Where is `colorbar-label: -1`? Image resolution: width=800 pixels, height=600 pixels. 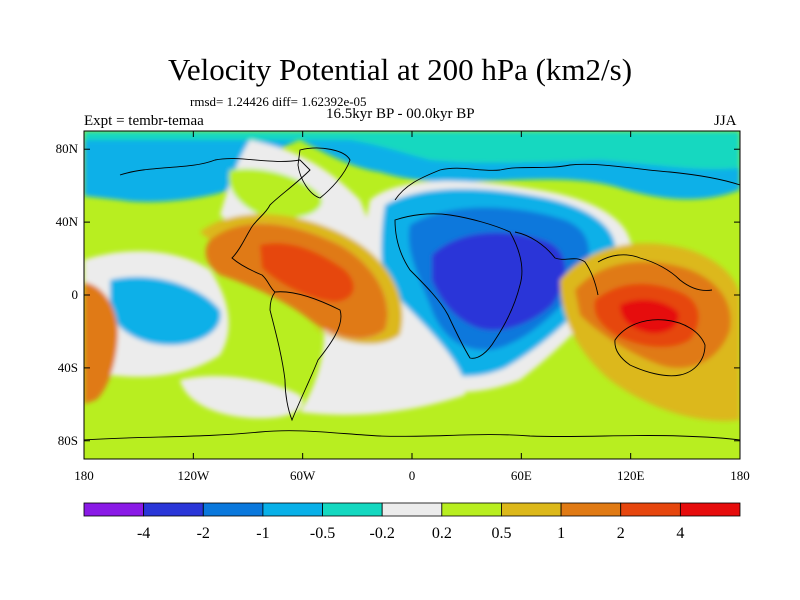
colorbar-label: -1 is located at coordinates (262, 533).